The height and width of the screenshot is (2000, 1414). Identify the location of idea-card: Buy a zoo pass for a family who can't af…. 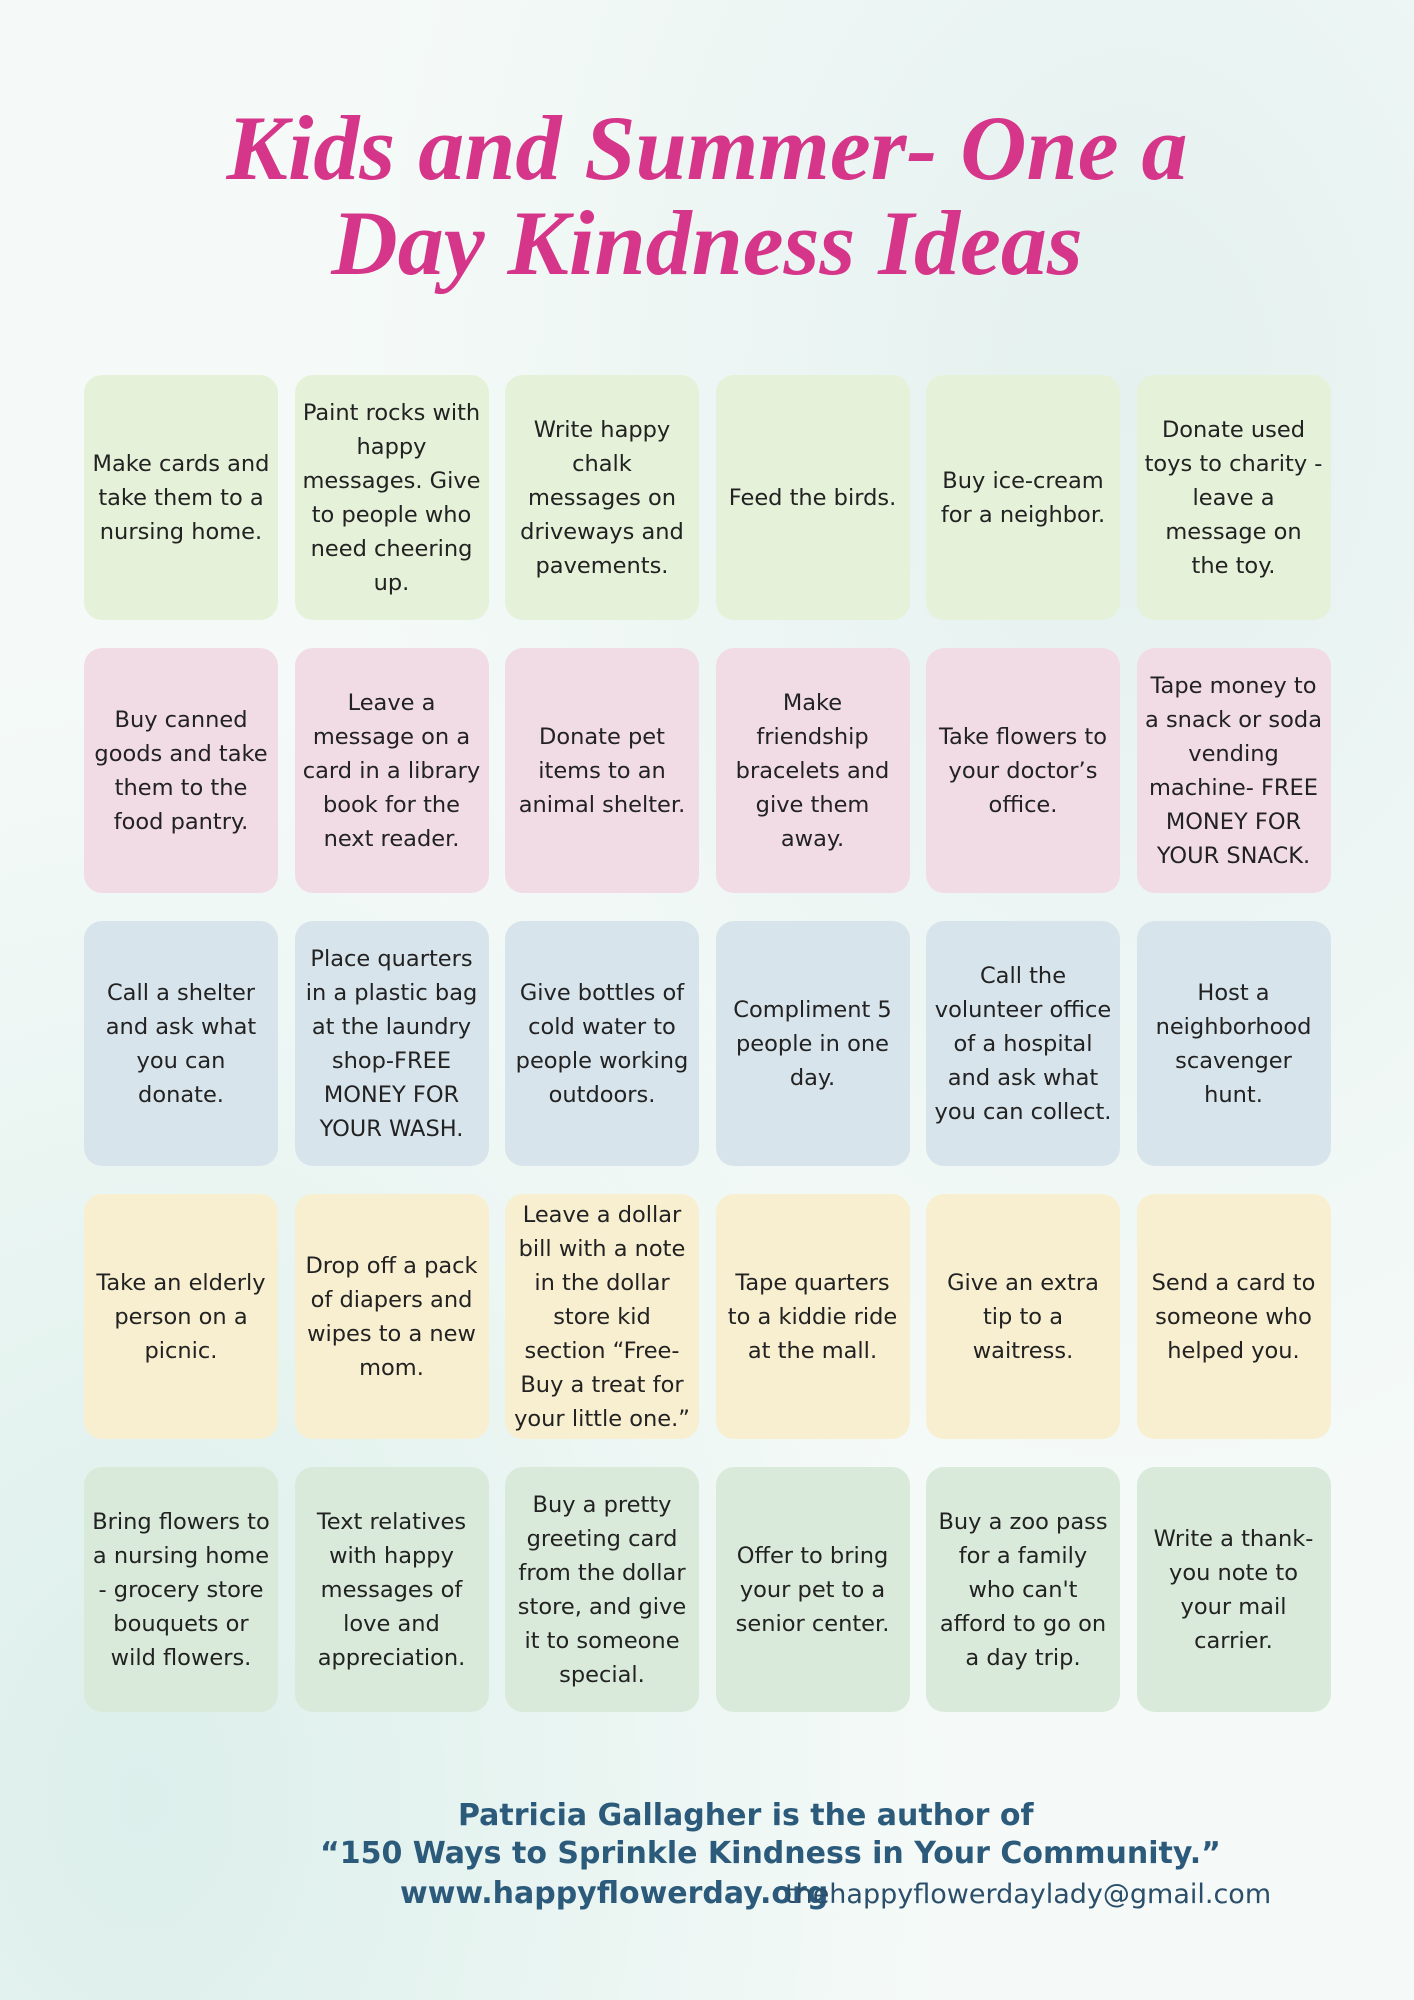
(1023, 1589).